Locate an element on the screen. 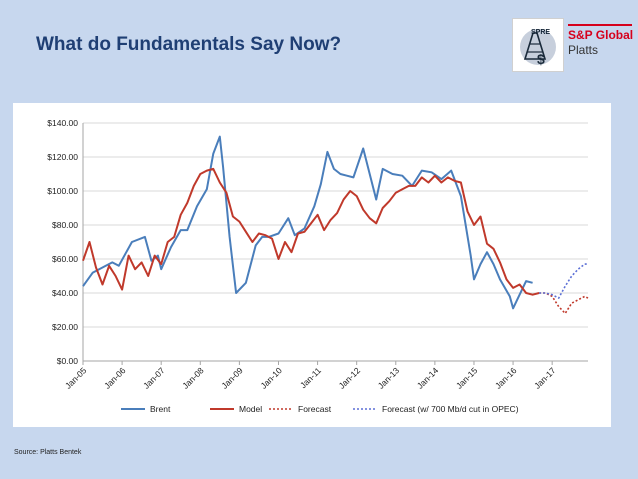 This screenshot has width=638, height=479. x-tick-label: Jan-11 is located at coordinates (310, 377).